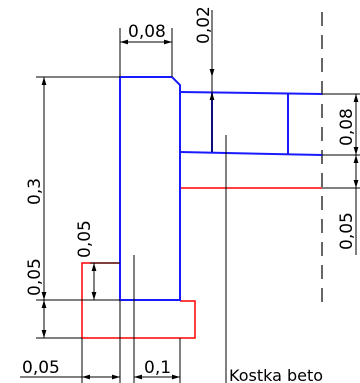  What do you see at coordinates (251, 93) in the screenshot?
I see `paving-top-edge` at bounding box center [251, 93].